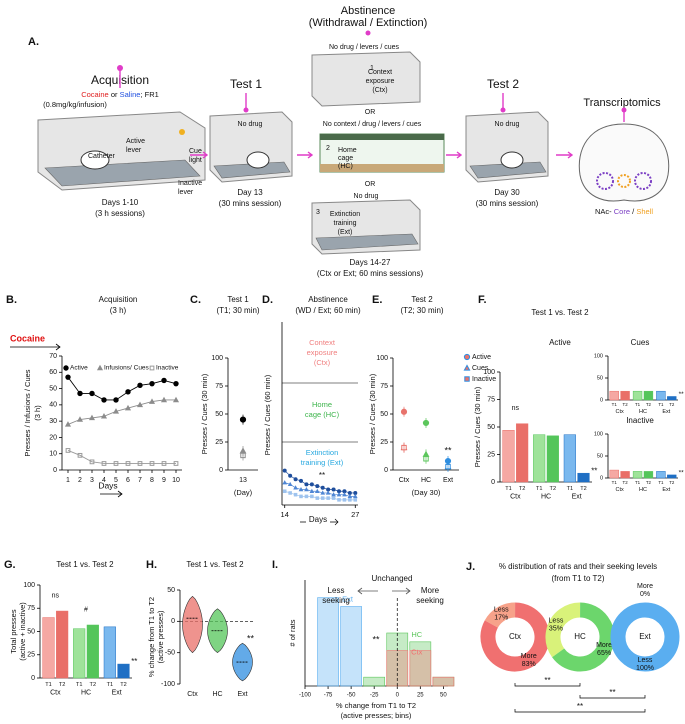  What do you see at coordinates (481, 357) in the screenshot?
I see `legend-label: Active` at bounding box center [481, 357].